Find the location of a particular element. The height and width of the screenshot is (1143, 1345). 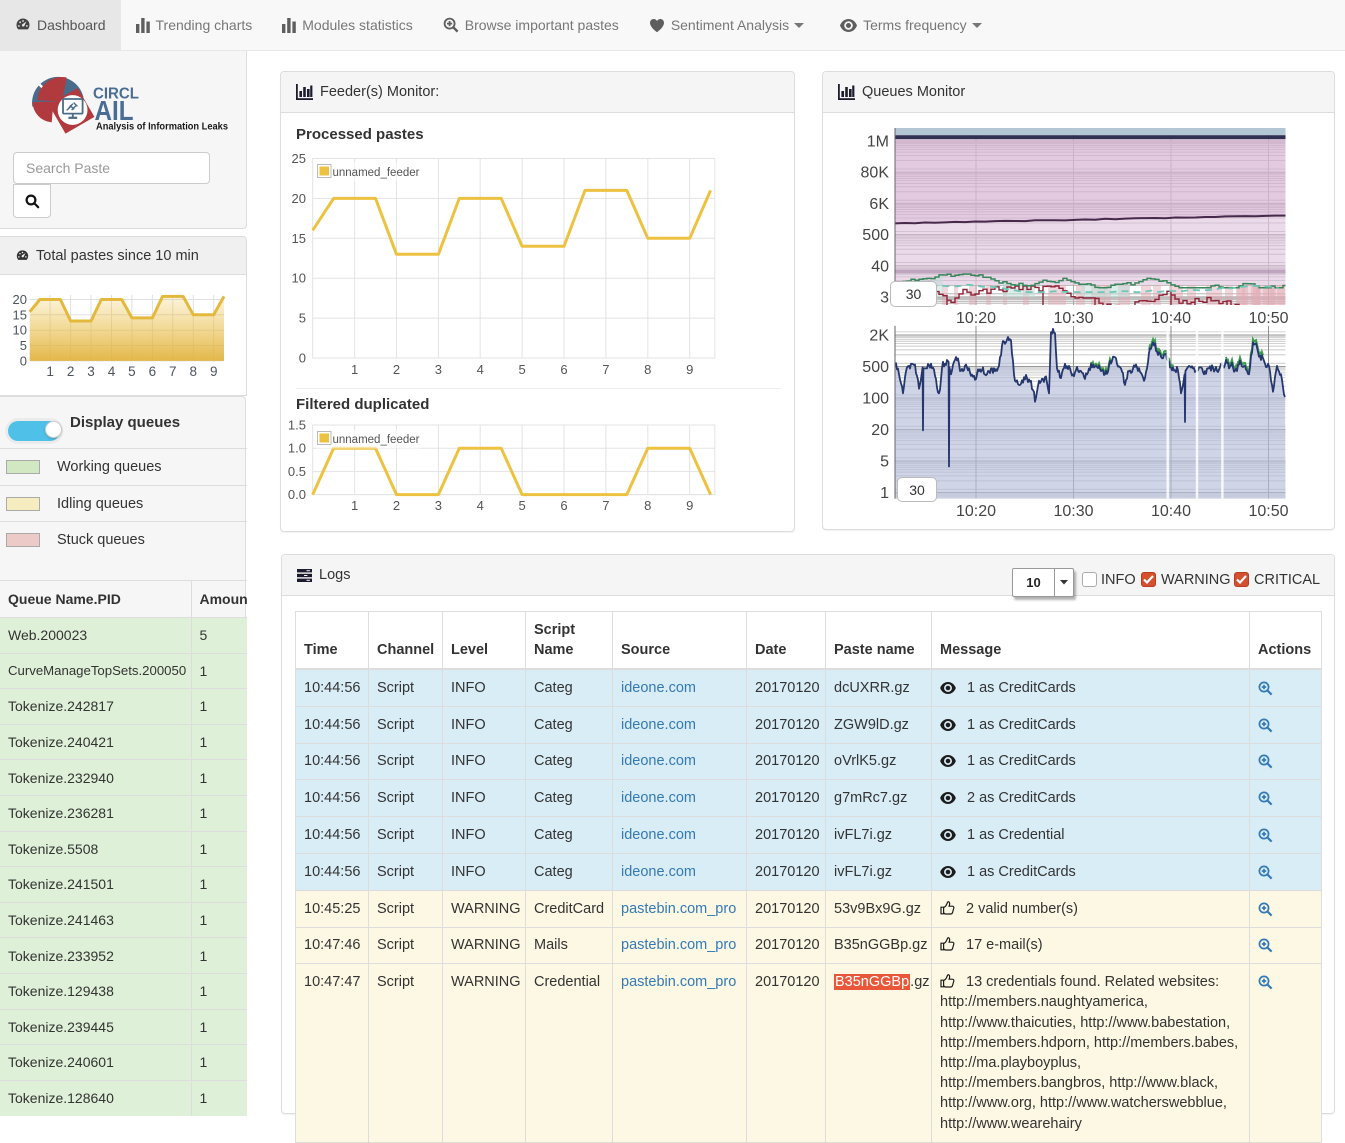

svg-text: 6K is located at coordinates (879, 204).